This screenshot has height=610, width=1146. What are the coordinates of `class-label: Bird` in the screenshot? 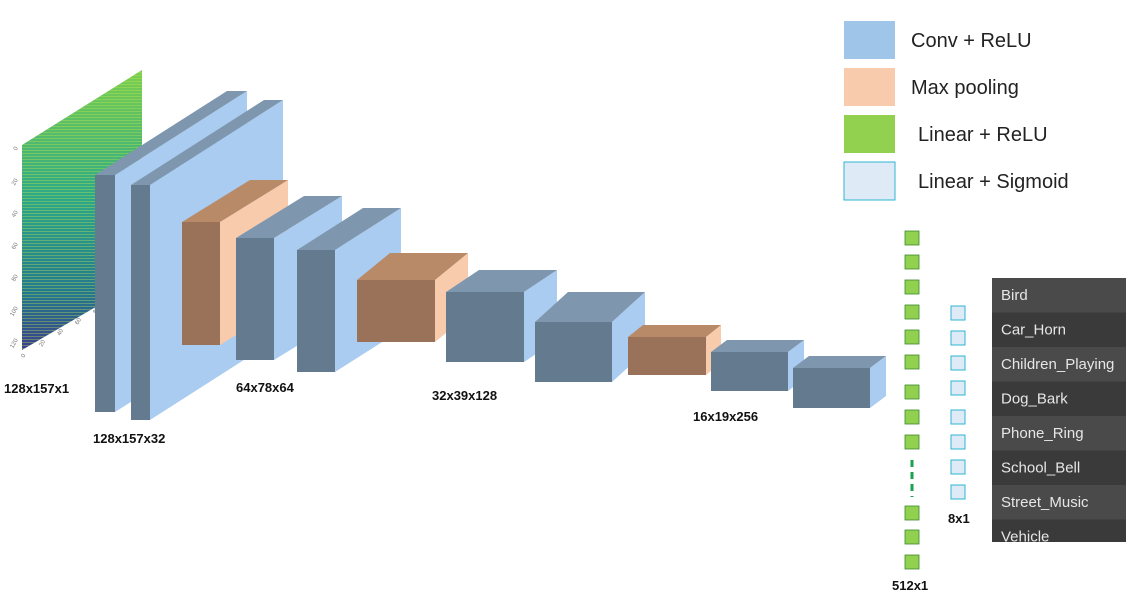 It's located at (1014, 295).